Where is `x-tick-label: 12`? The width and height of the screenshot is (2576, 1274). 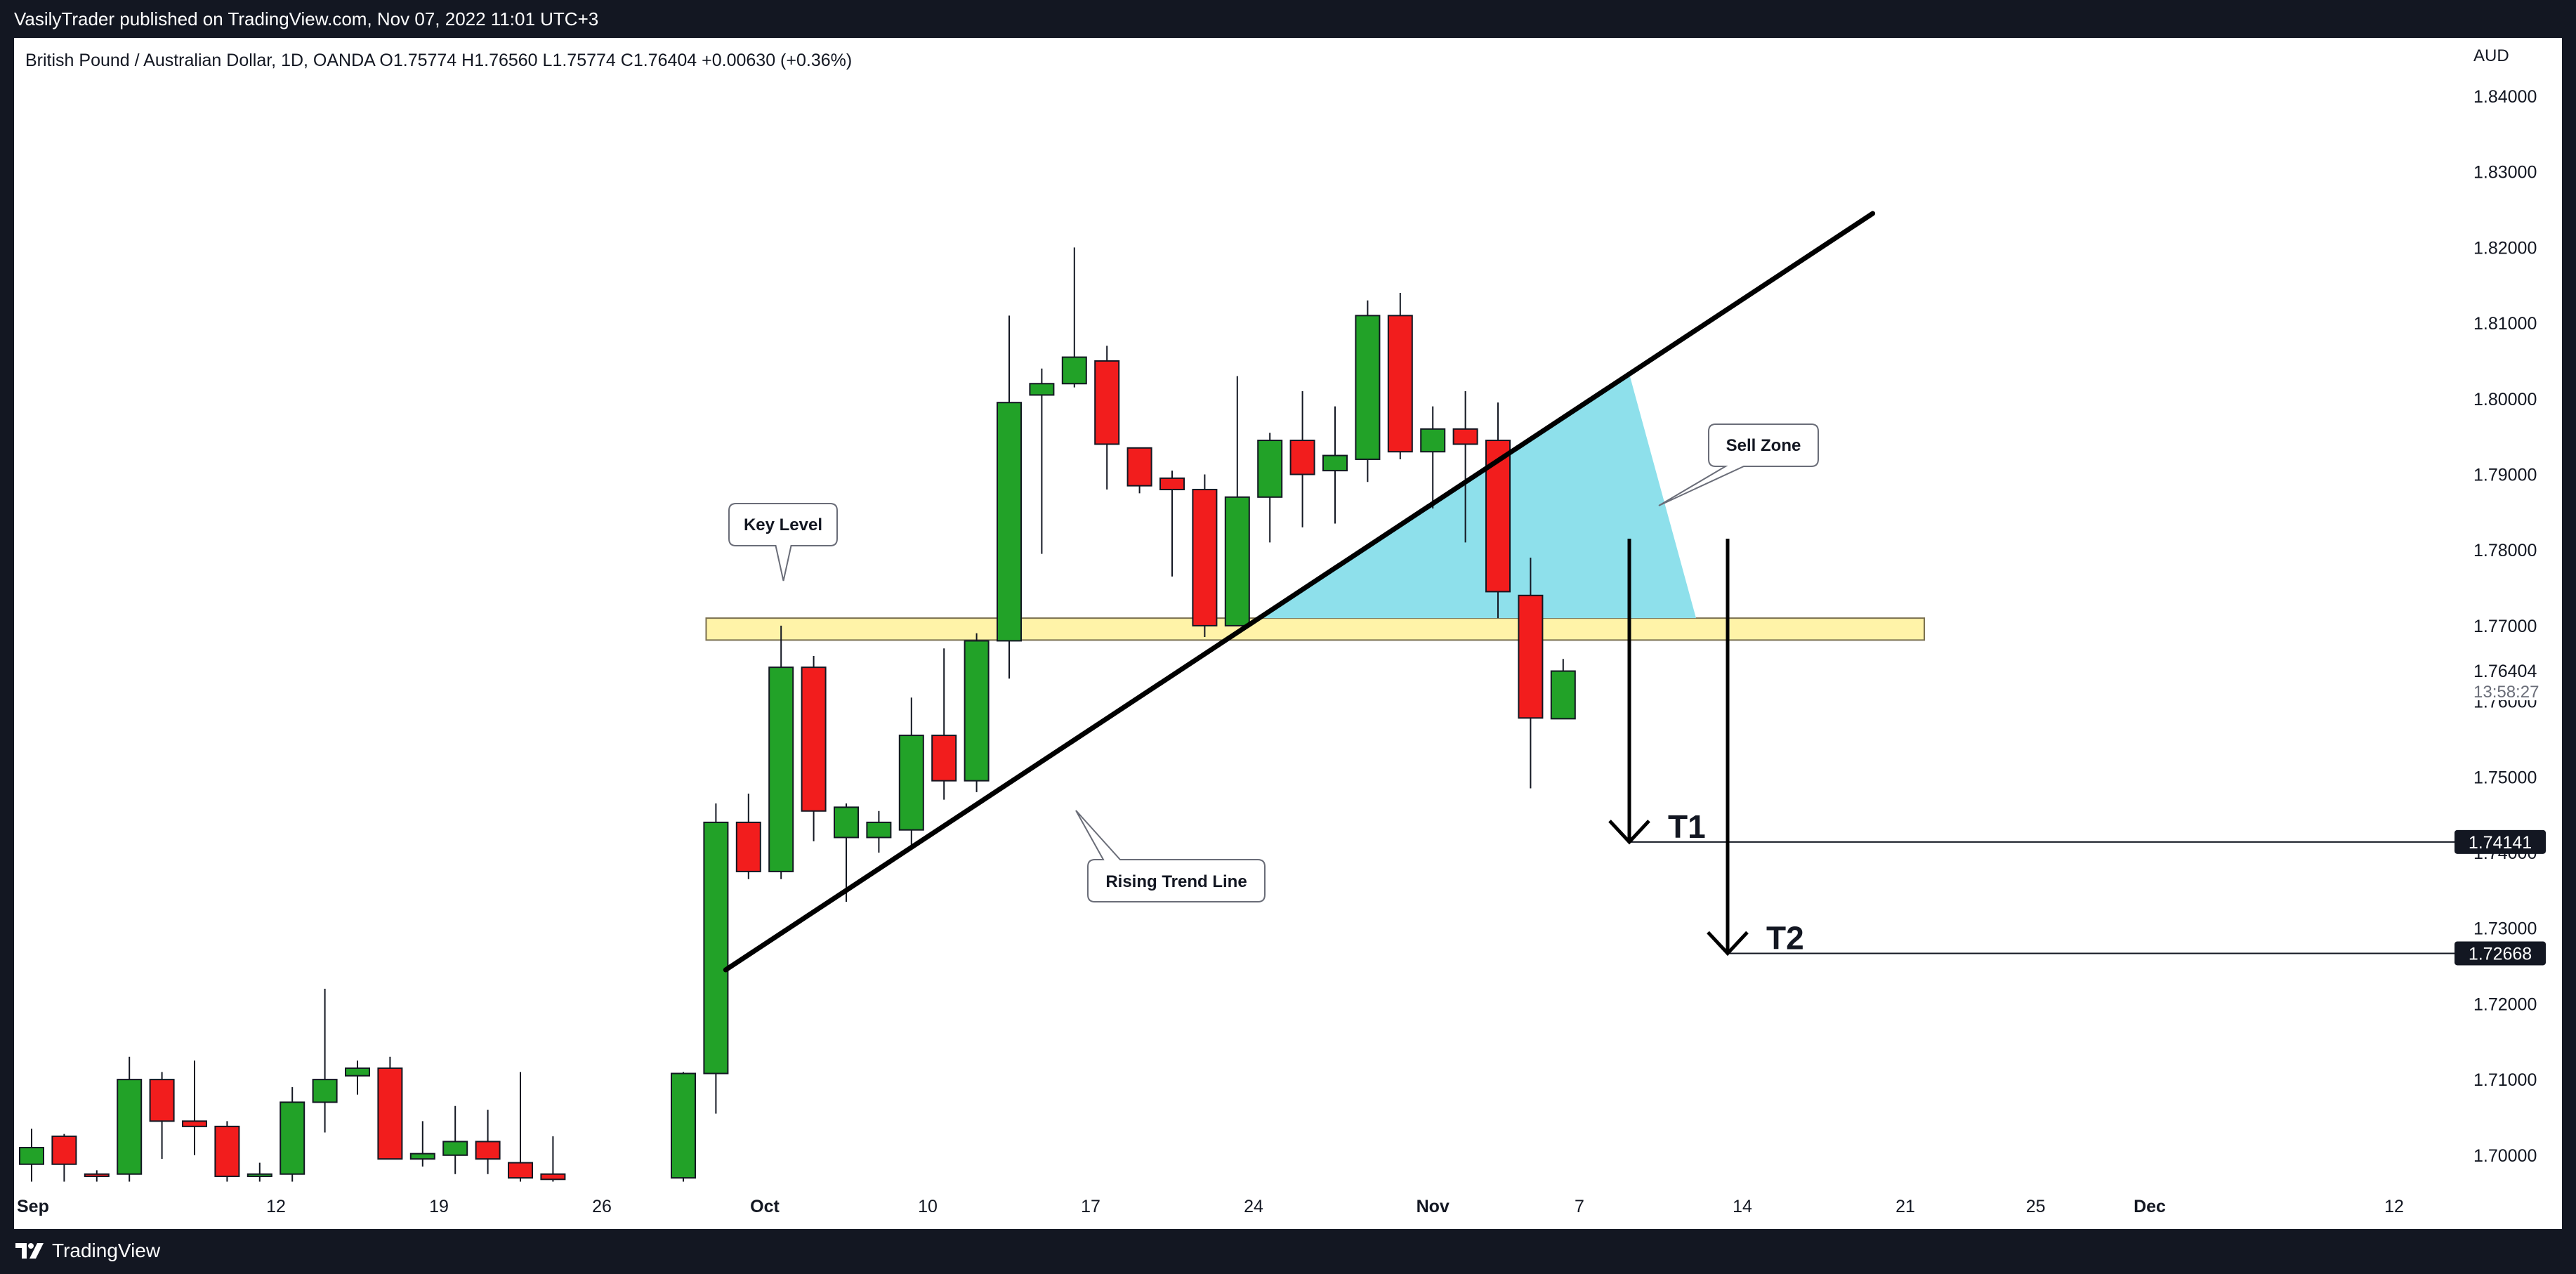
x-tick-label: 12 is located at coordinates (276, 1206).